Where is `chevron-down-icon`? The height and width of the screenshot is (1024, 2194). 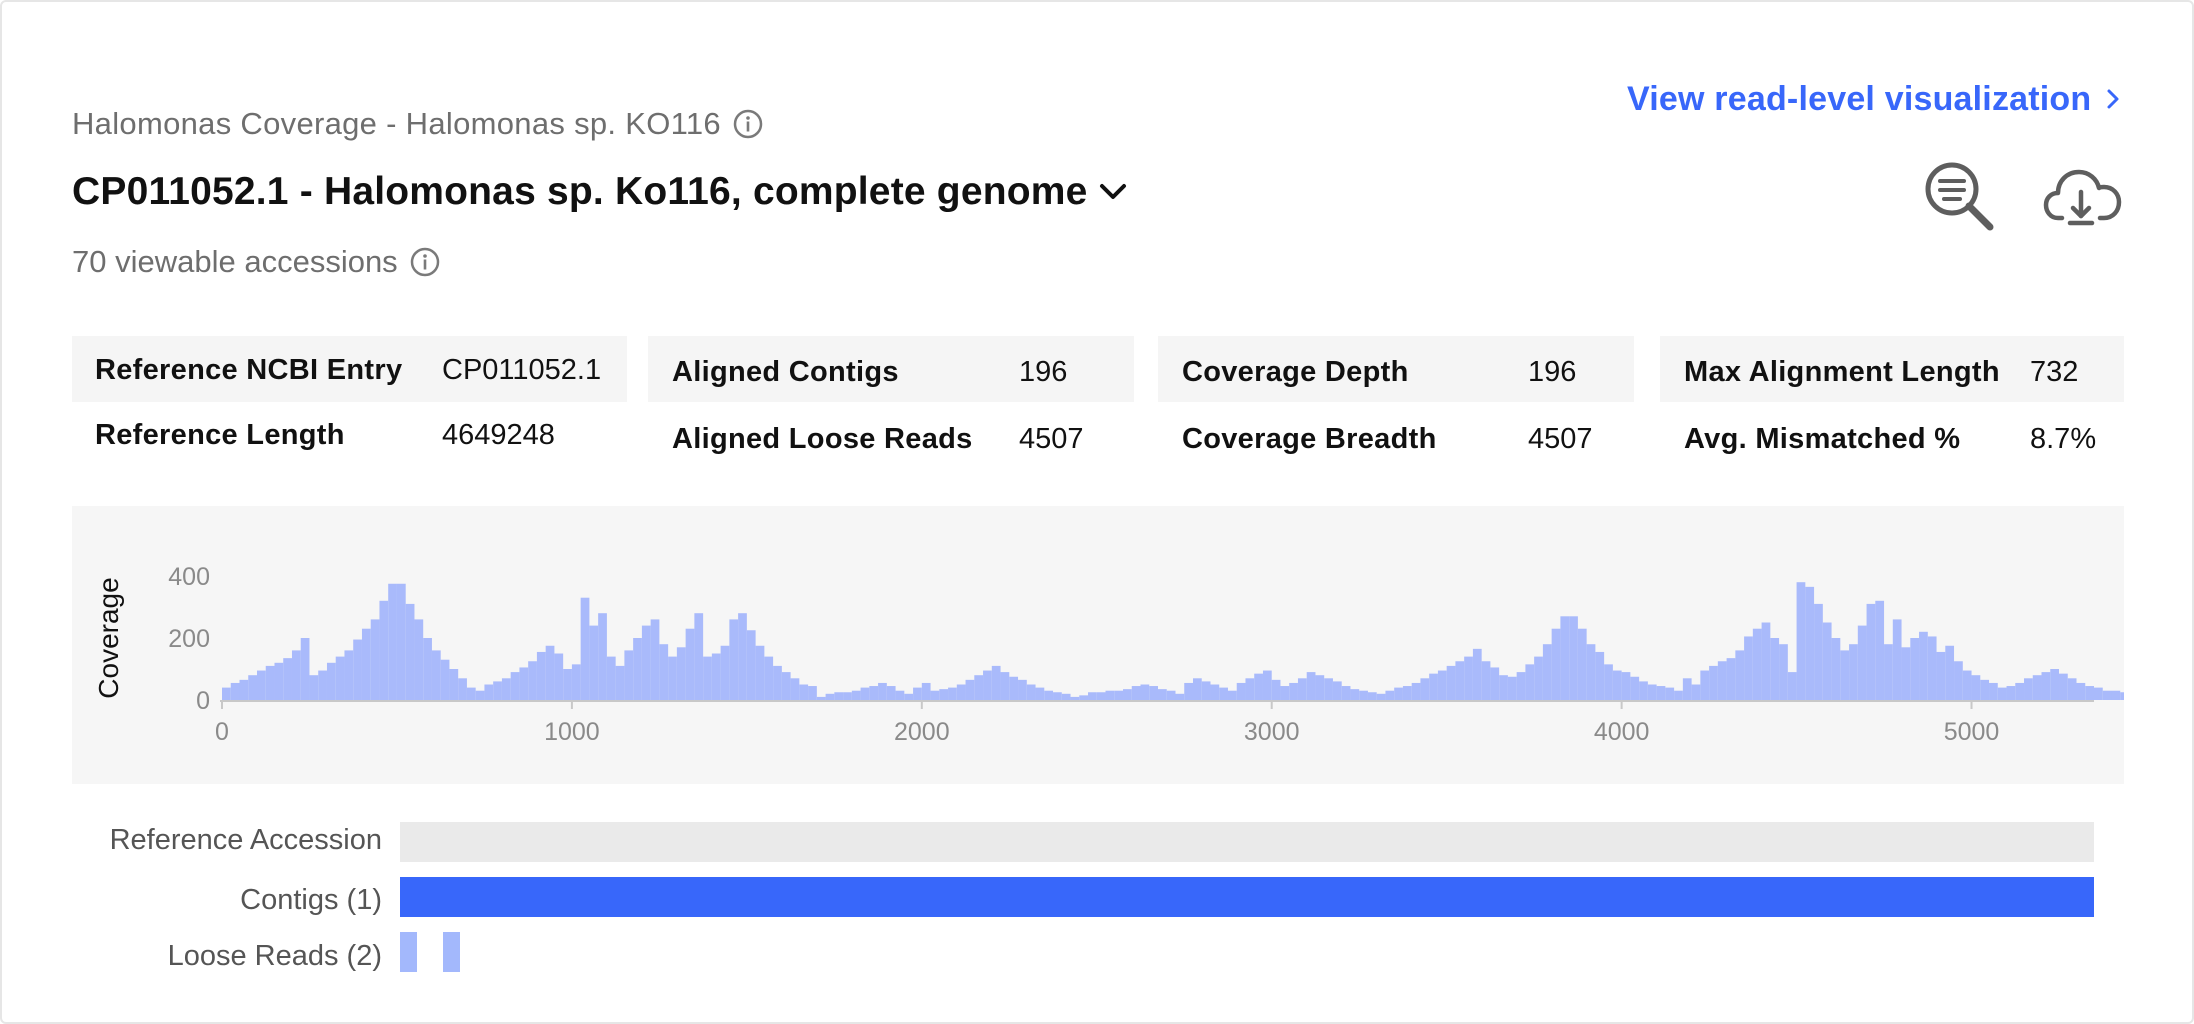
chevron-down-icon is located at coordinates (1113, 191).